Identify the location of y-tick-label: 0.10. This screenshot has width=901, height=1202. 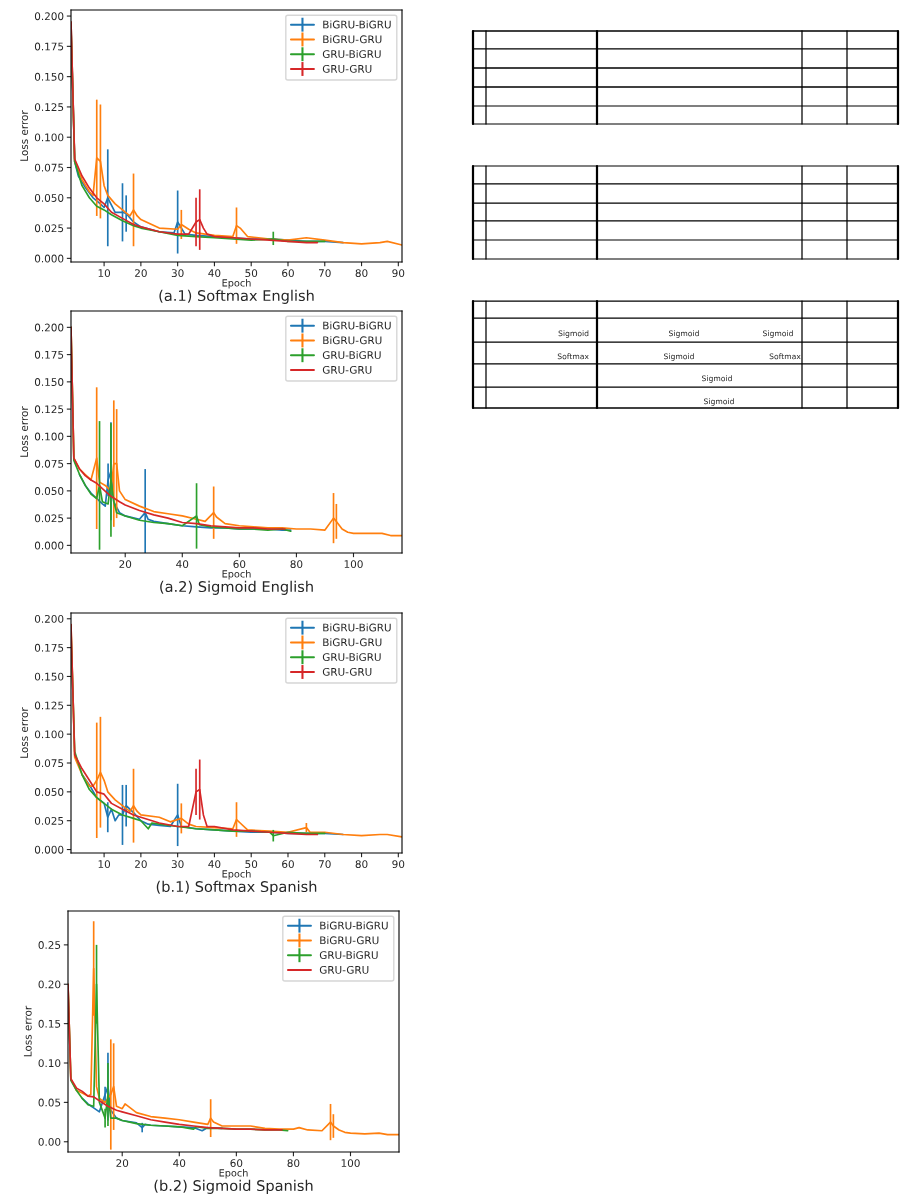
(49, 1063).